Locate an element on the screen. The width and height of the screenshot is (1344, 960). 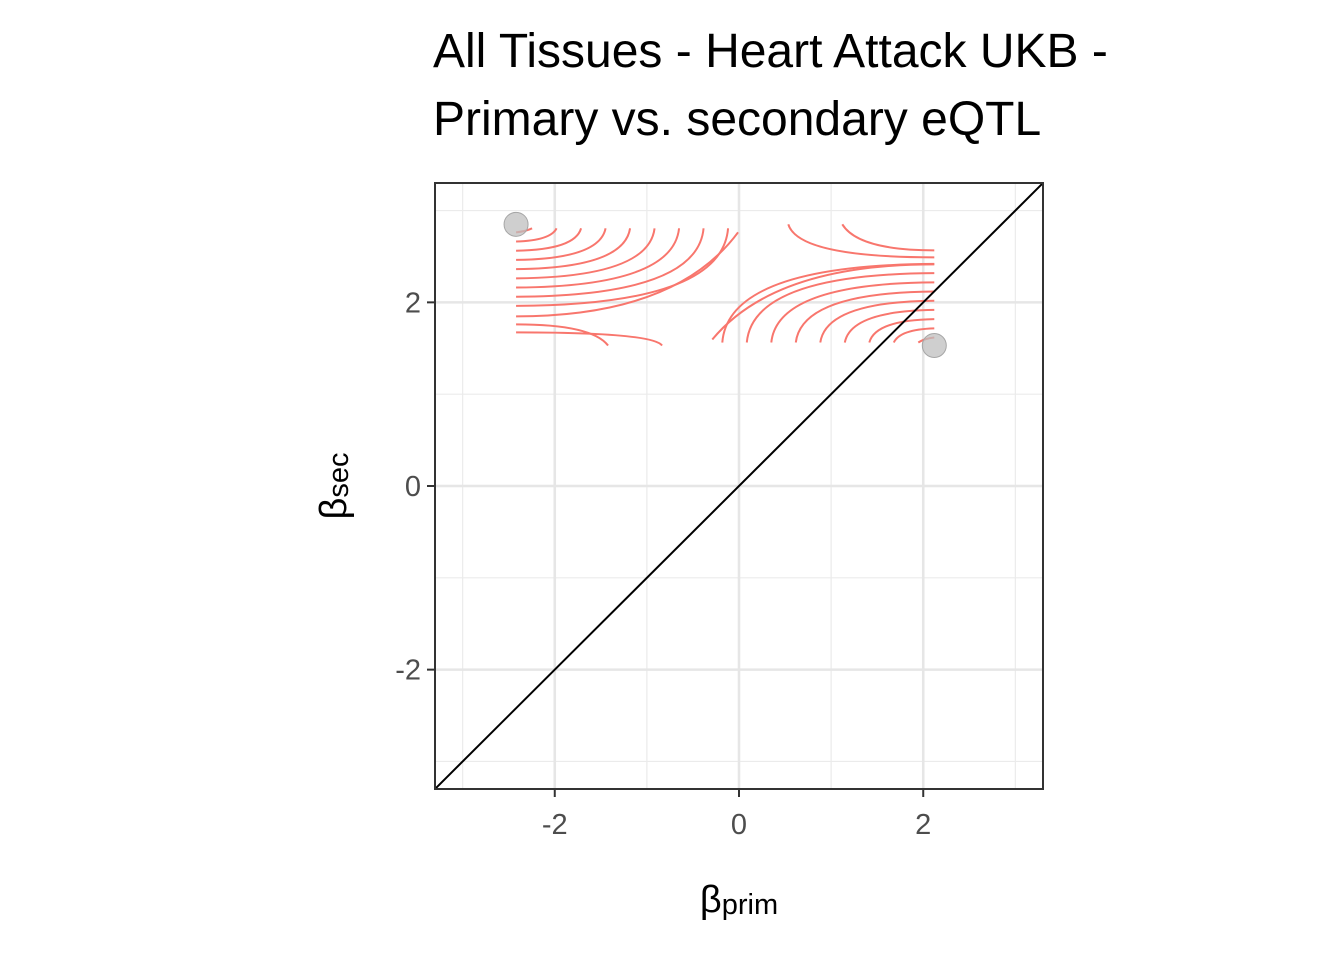
chart-title-line-1: All Tissues - Heart Attack UKB - is located at coordinates (770, 51).